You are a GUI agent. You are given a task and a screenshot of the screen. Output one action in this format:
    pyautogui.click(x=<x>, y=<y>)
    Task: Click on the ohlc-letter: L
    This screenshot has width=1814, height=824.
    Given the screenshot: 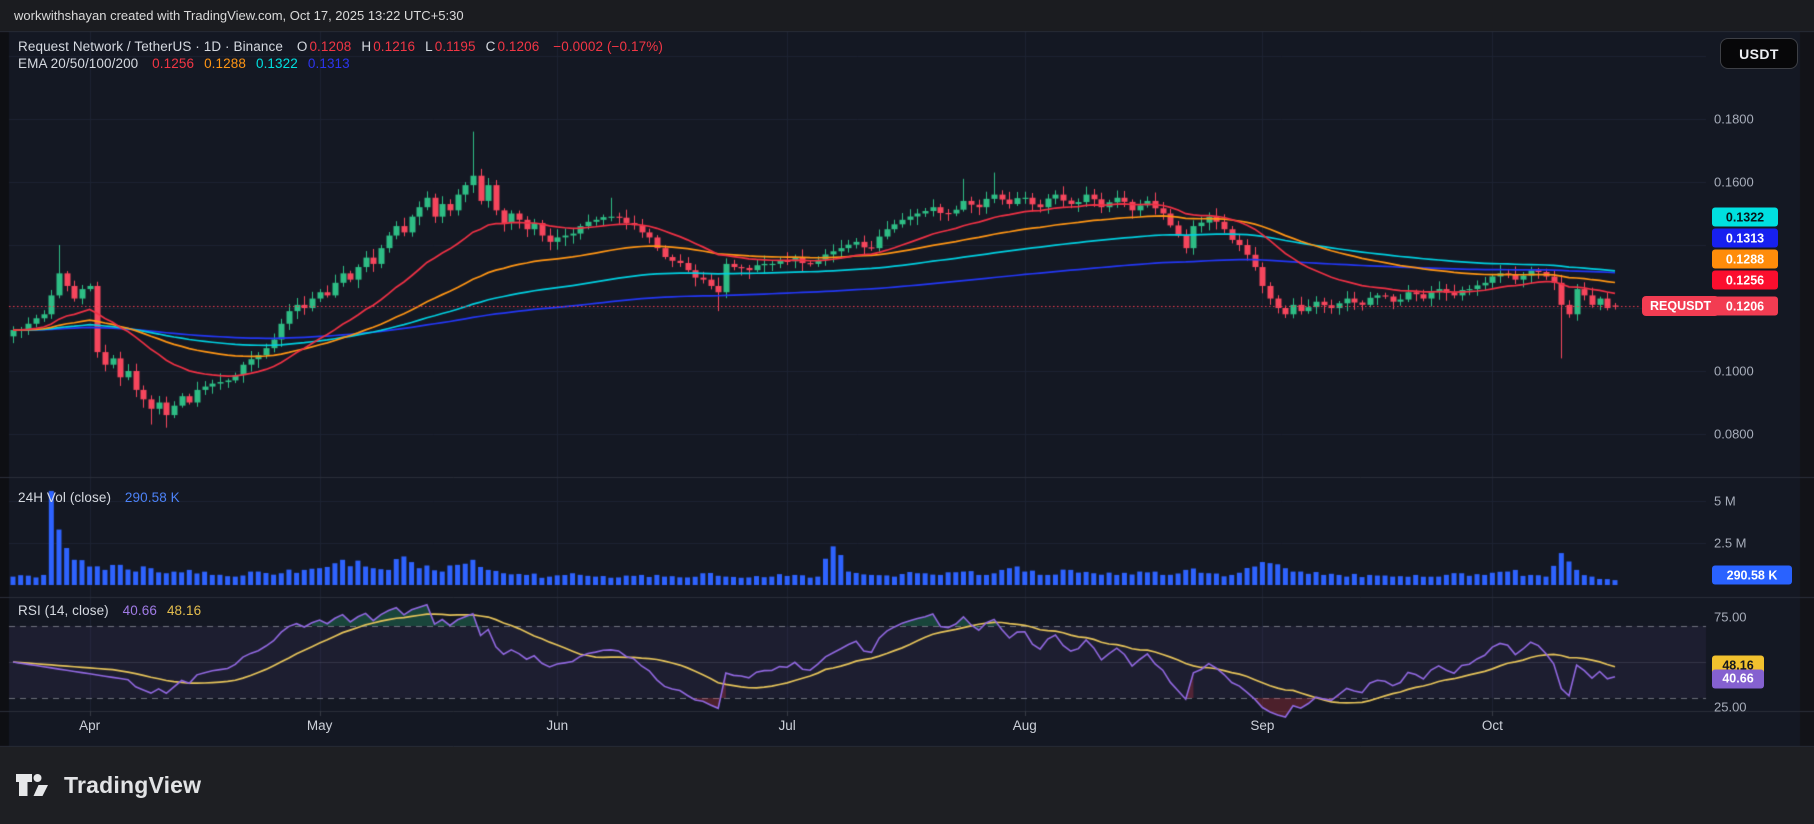 What is the action you would take?
    pyautogui.click(x=429, y=46)
    